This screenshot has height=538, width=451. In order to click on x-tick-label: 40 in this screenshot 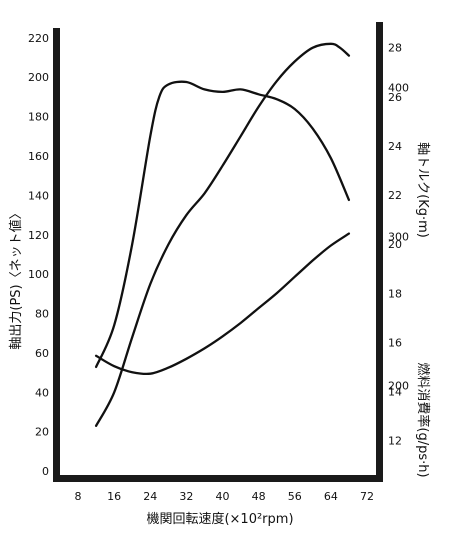, I will do `click(223, 496)`.